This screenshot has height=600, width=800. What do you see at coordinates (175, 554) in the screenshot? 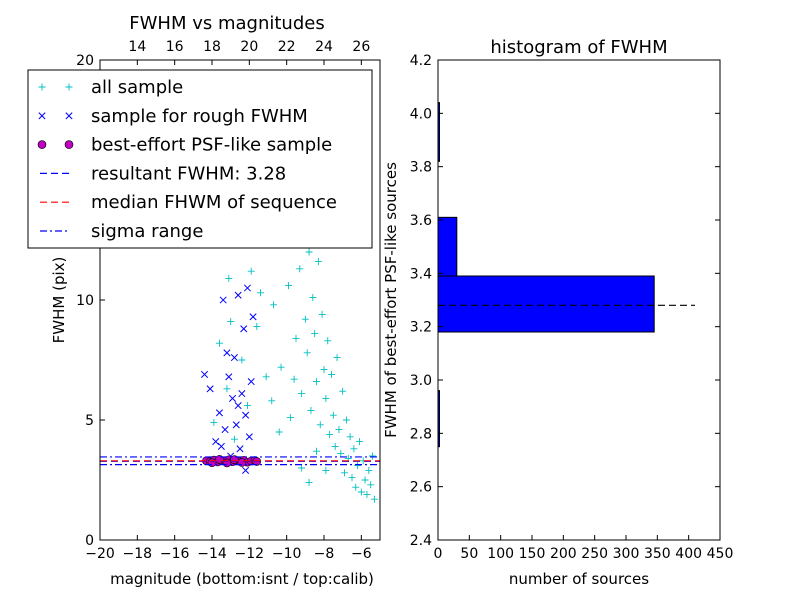
I see `scatter-x-tick-label: −16` at bounding box center [175, 554].